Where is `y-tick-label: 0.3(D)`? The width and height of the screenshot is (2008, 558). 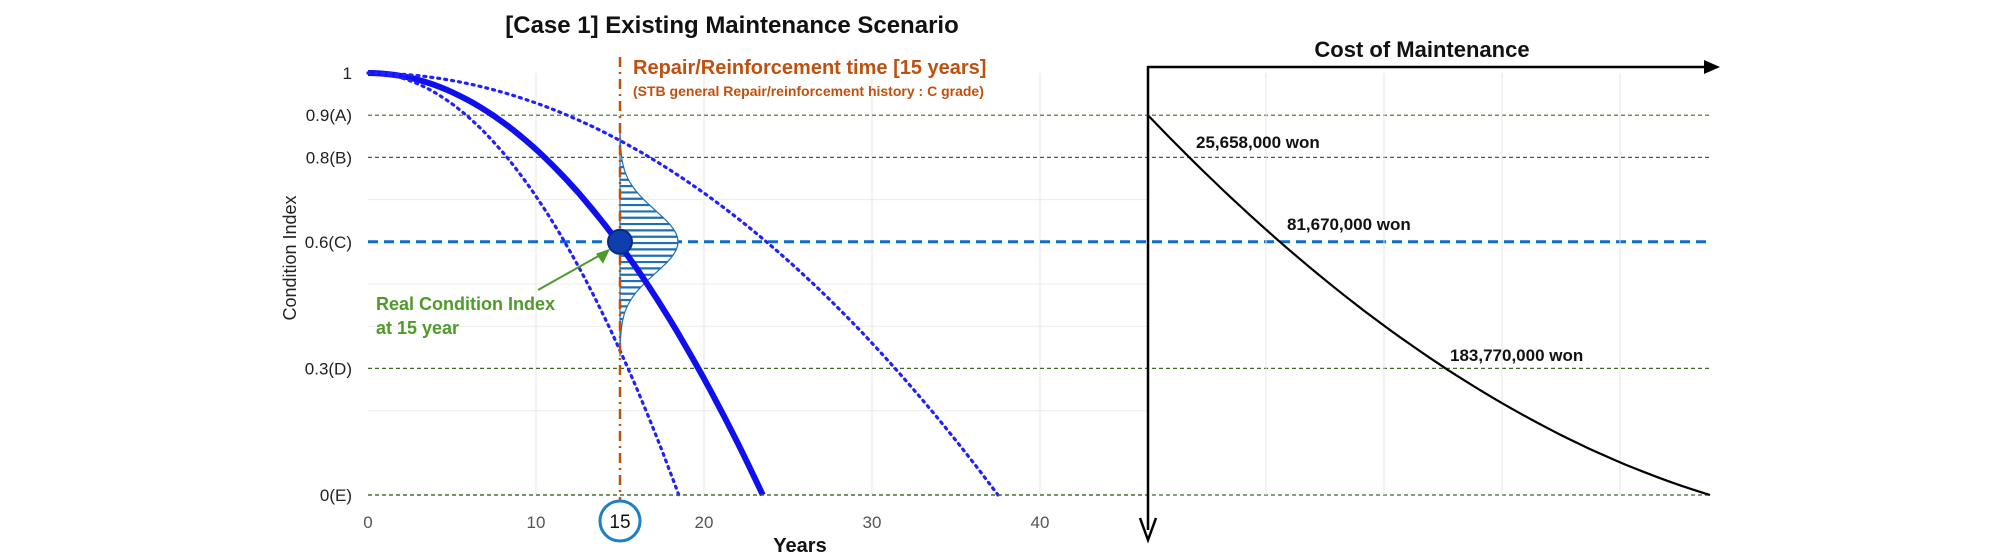
y-tick-label: 0.3(D) is located at coordinates (328, 368).